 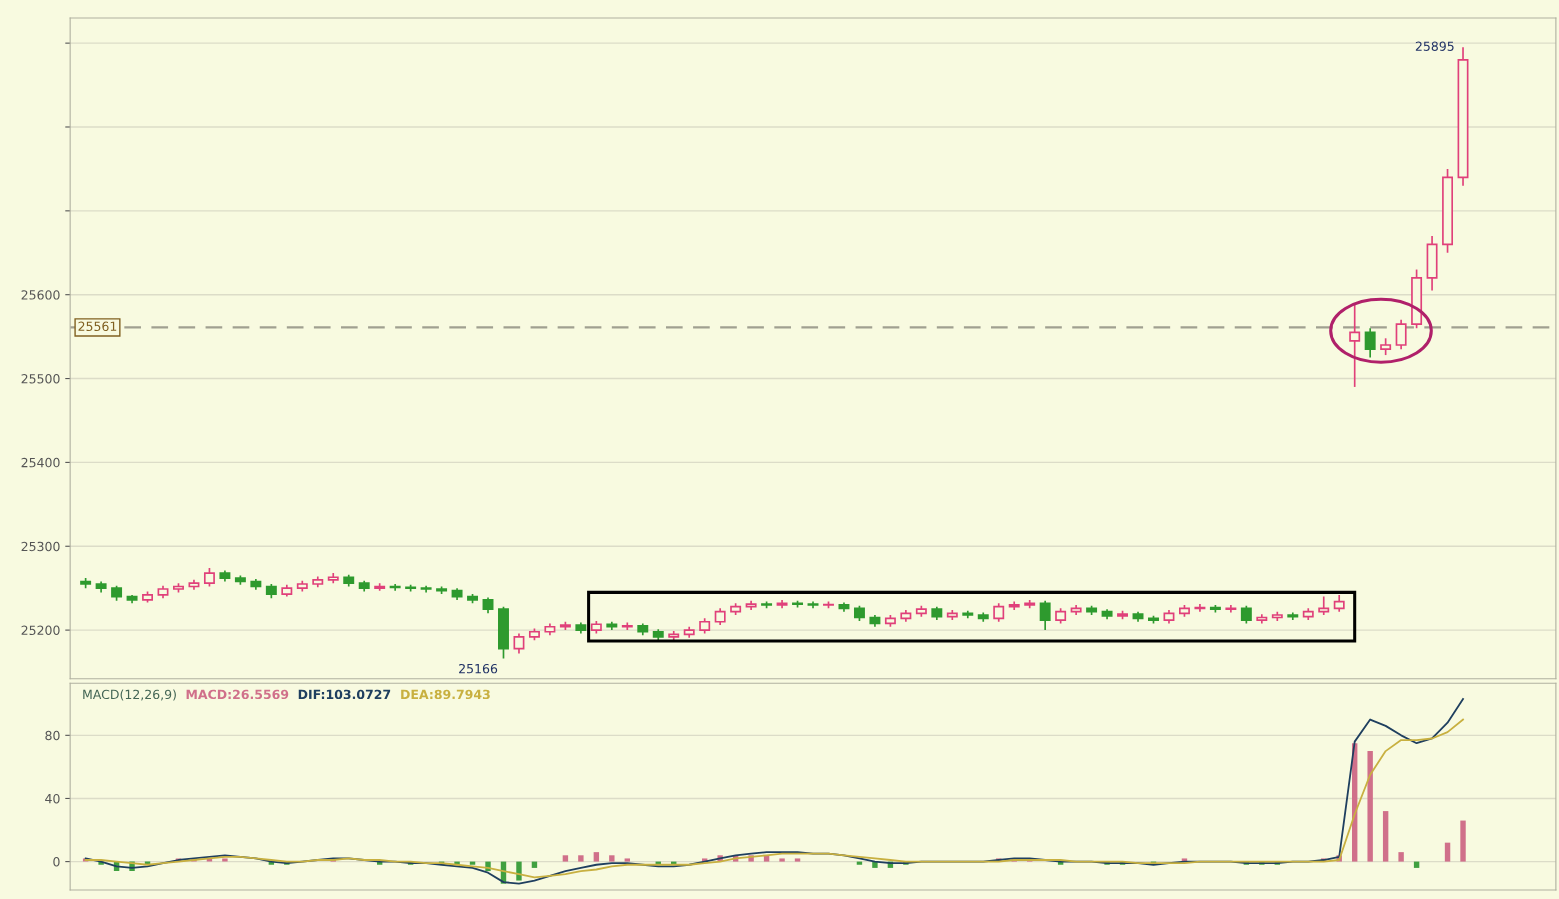 What do you see at coordinates (445, 694) in the screenshot?
I see `text: DEA:89.7943` at bounding box center [445, 694].